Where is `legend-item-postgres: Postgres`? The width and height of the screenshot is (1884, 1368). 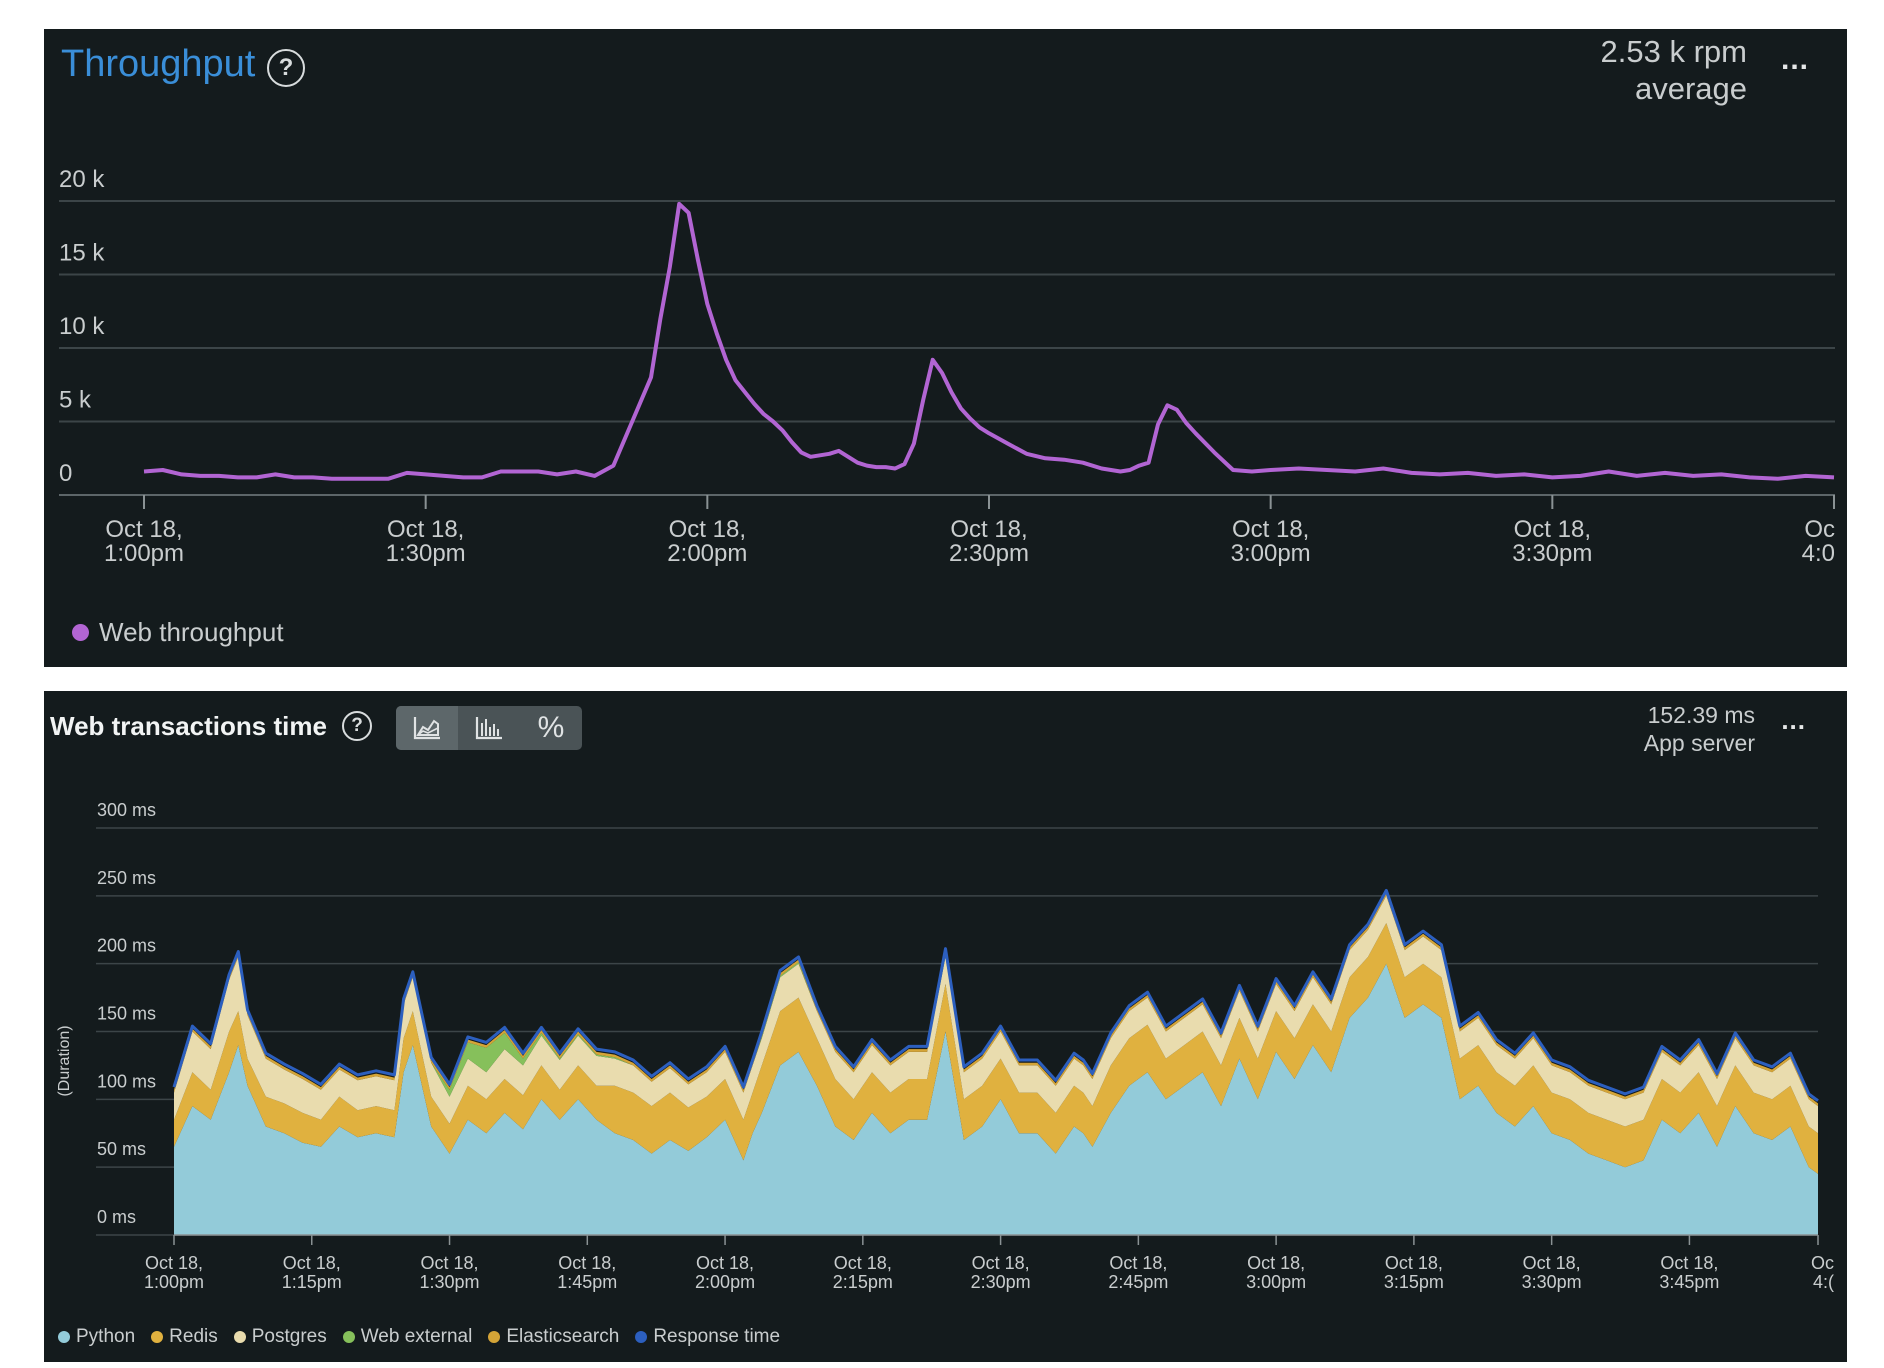
legend-item-postgres: Postgres is located at coordinates (280, 1337).